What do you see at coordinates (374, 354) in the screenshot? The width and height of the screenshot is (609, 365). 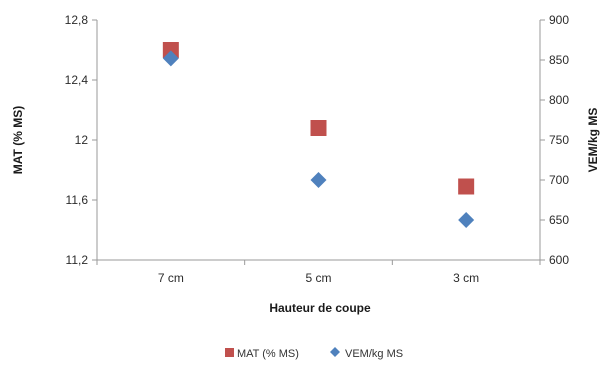 I see `legend-label-vem: VEM/kg MS` at bounding box center [374, 354].